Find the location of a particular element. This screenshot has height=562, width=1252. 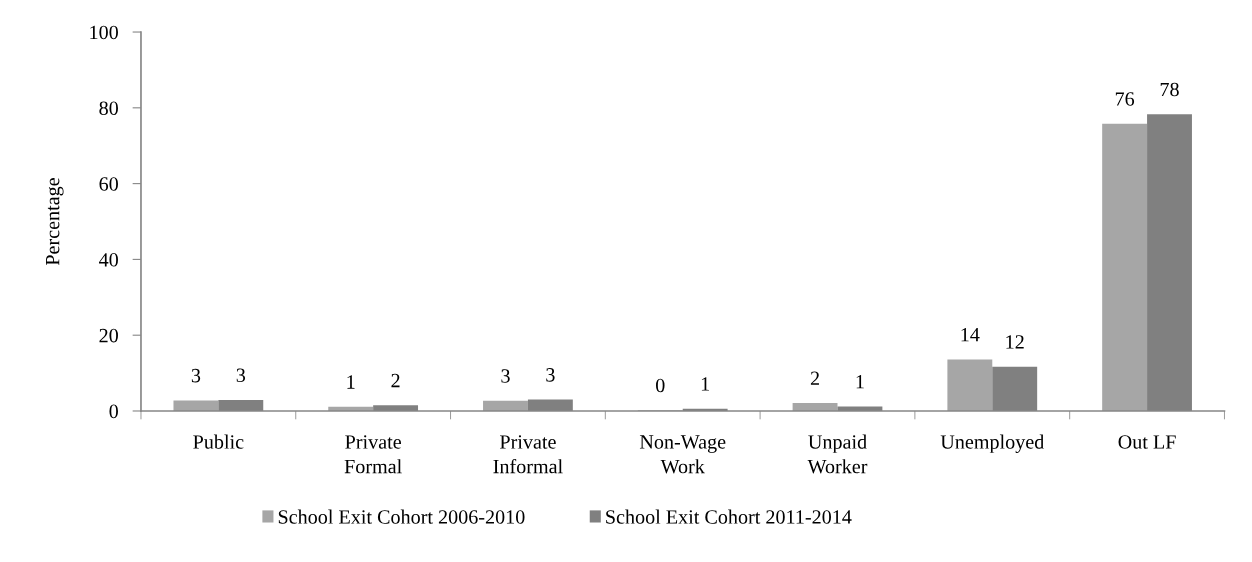

legend-label: School Exit Cohort 2006-2010 is located at coordinates (401, 516).